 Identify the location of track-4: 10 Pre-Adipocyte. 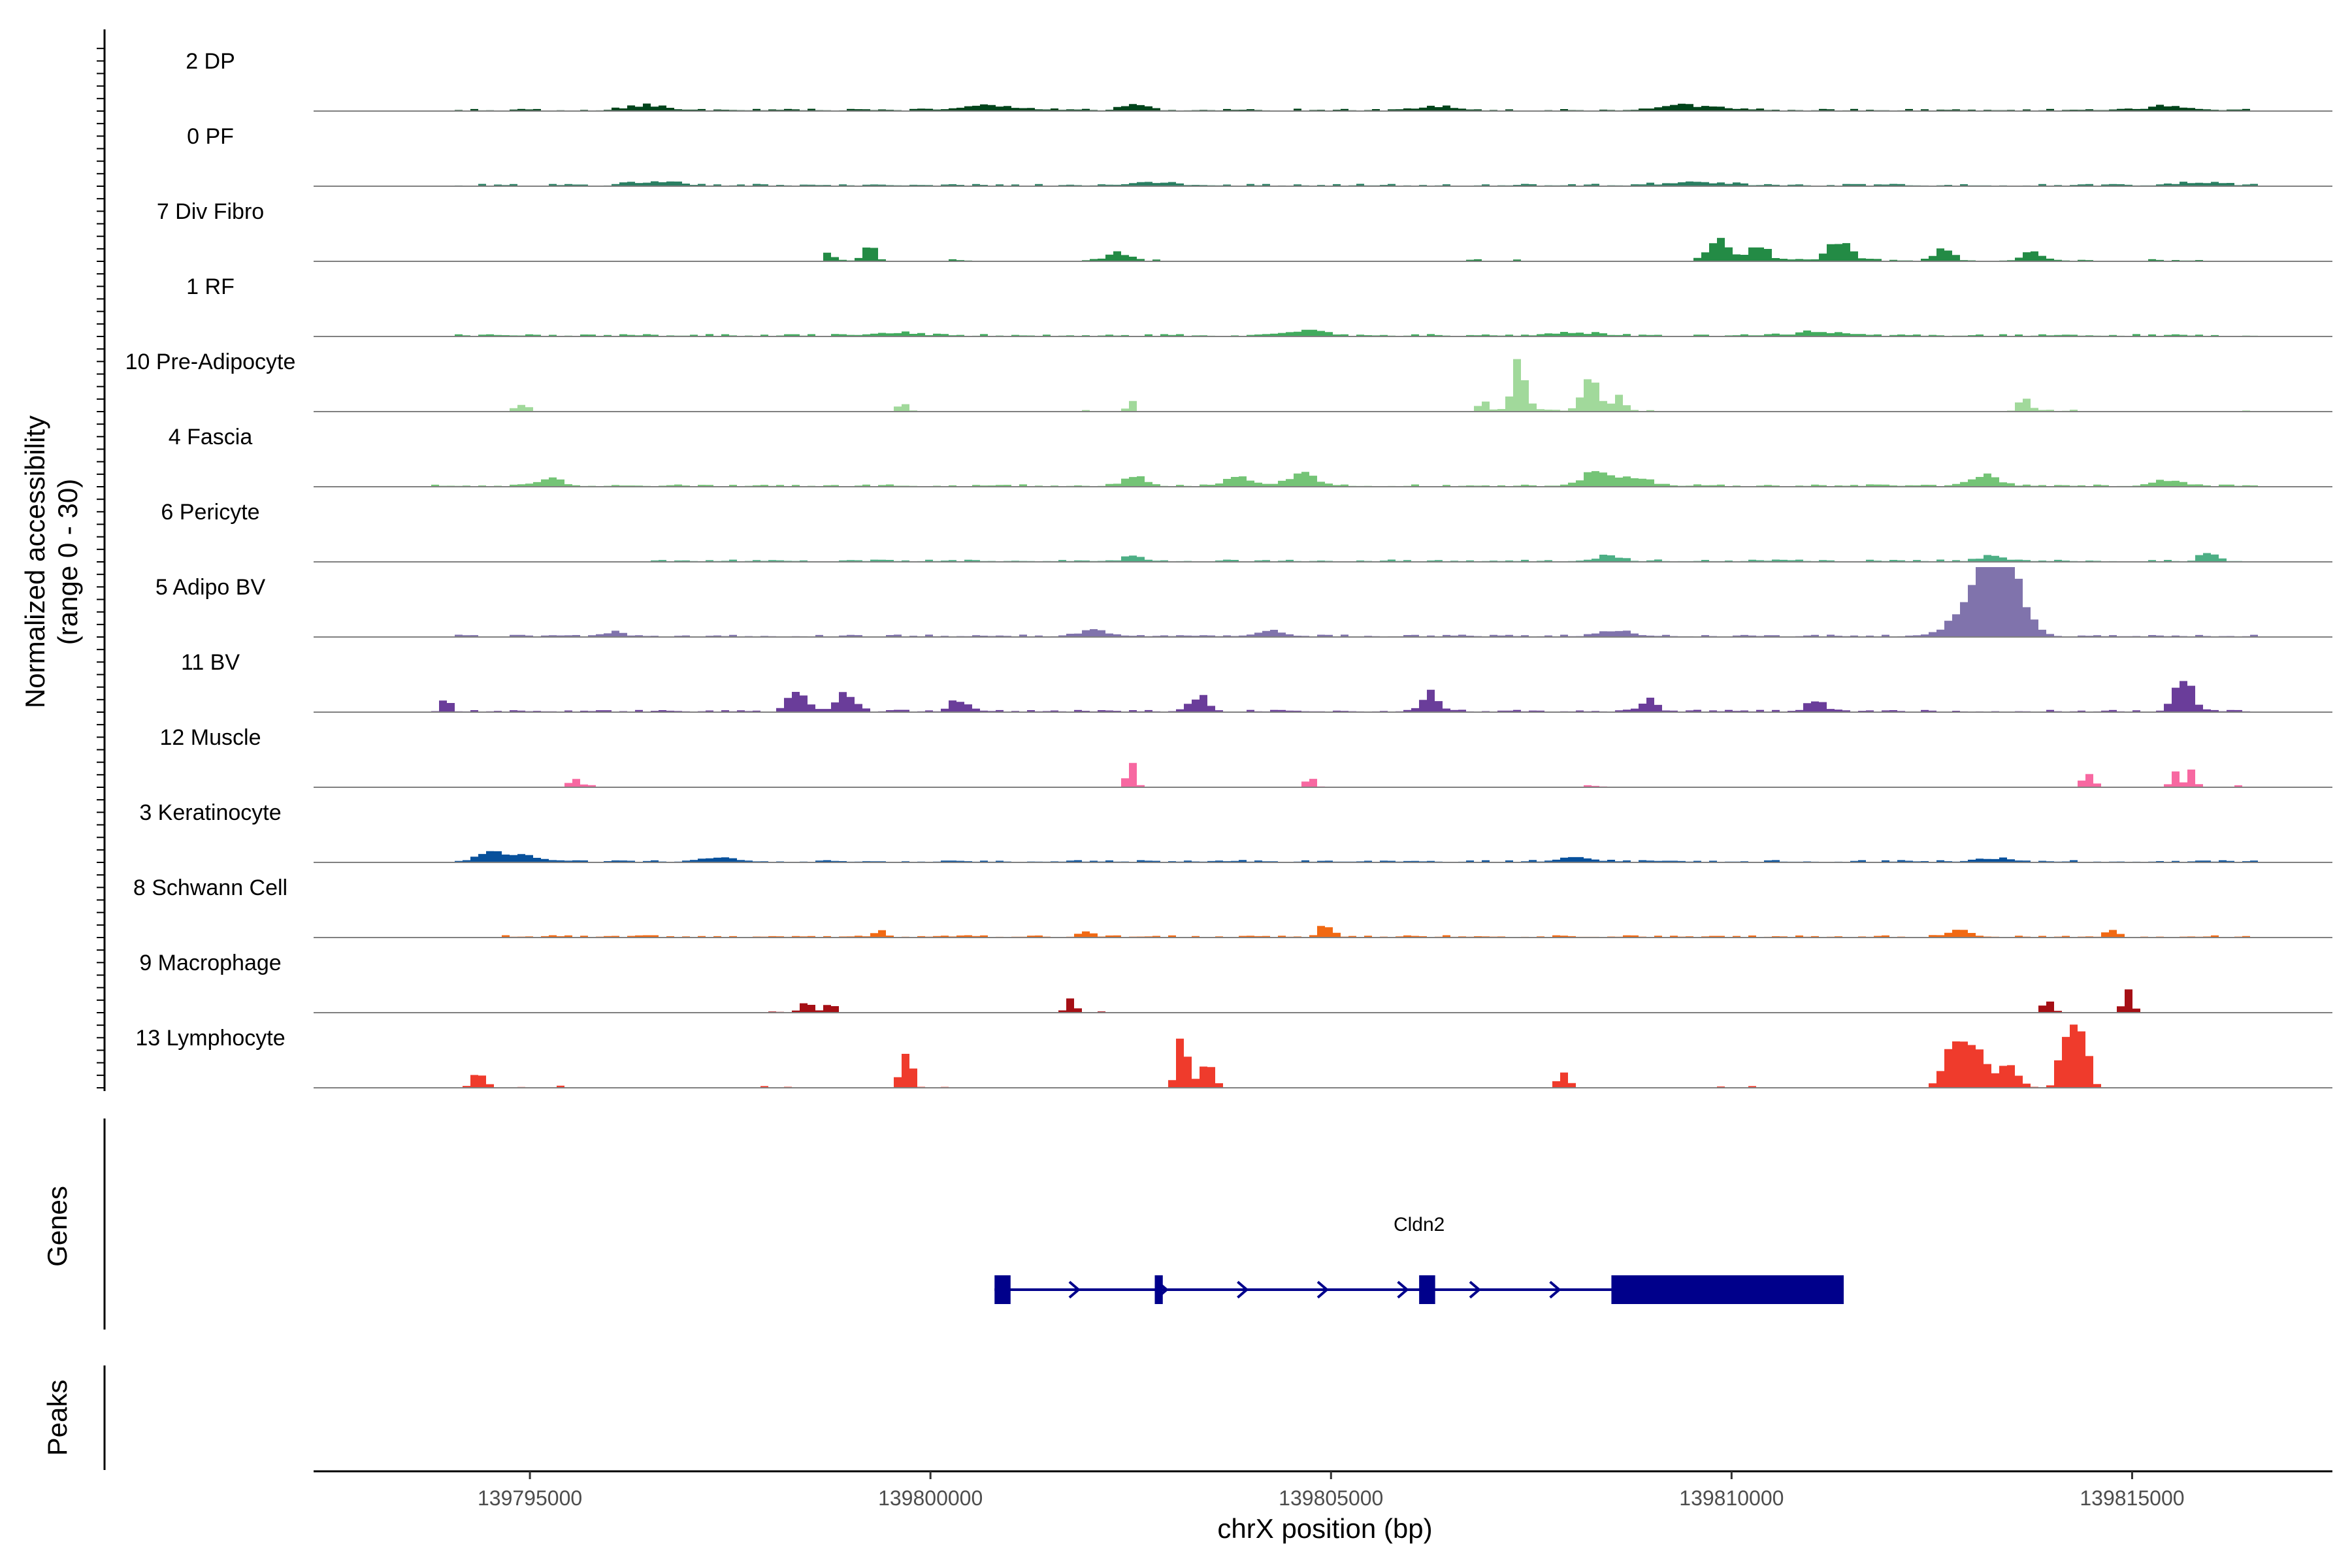
(1230, 381).